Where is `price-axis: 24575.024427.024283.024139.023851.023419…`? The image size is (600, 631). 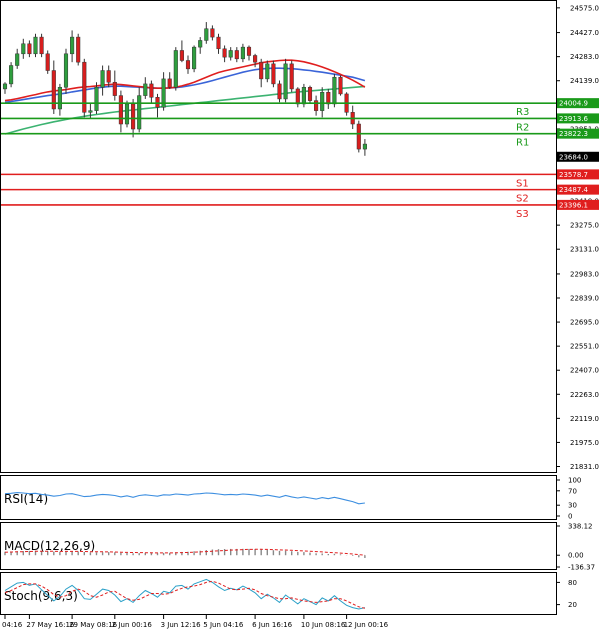 price-axis: 24575.024427.024283.024139.023851.023419… is located at coordinates (577, 237).